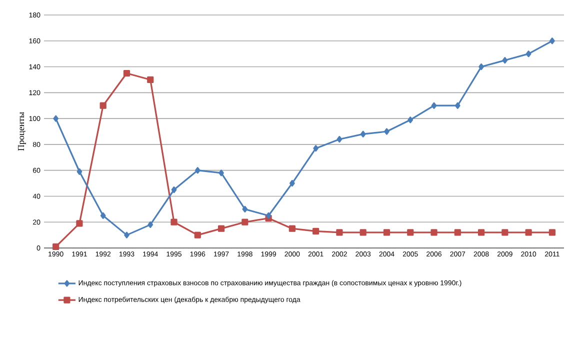  What do you see at coordinates (22, 131) in the screenshot?
I see `y-axis-title: Проценты` at bounding box center [22, 131].